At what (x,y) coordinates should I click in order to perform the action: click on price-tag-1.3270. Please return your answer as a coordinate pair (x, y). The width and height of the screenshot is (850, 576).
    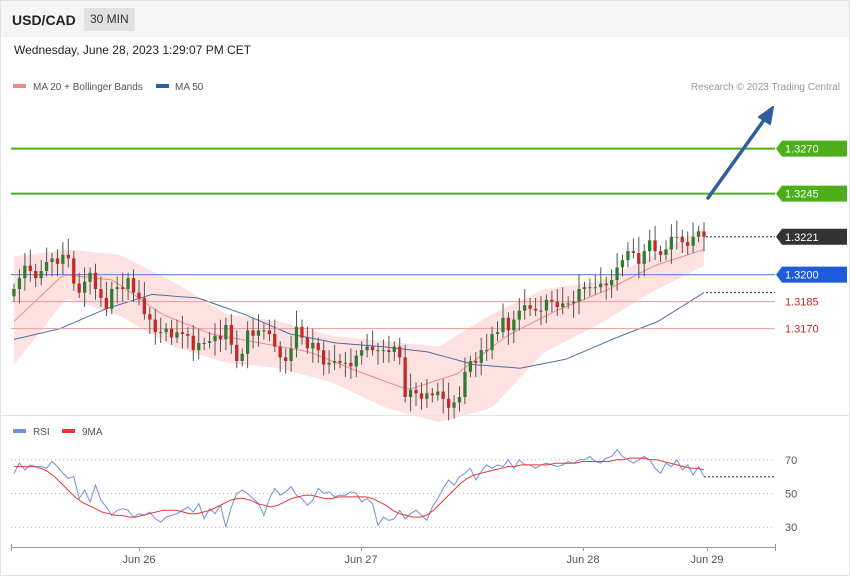
    Looking at the image, I should click on (811, 148).